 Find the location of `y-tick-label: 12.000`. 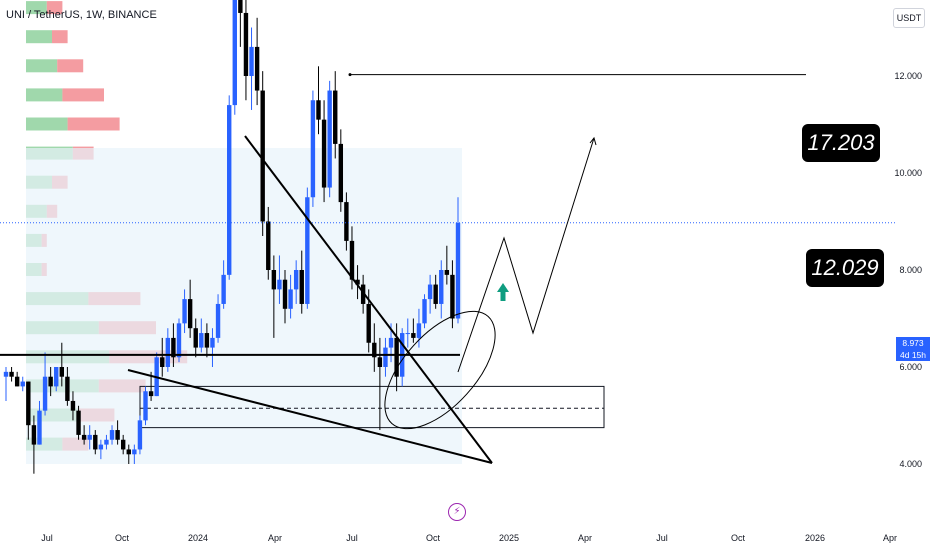

y-tick-label: 12.000 is located at coordinates (908, 76).